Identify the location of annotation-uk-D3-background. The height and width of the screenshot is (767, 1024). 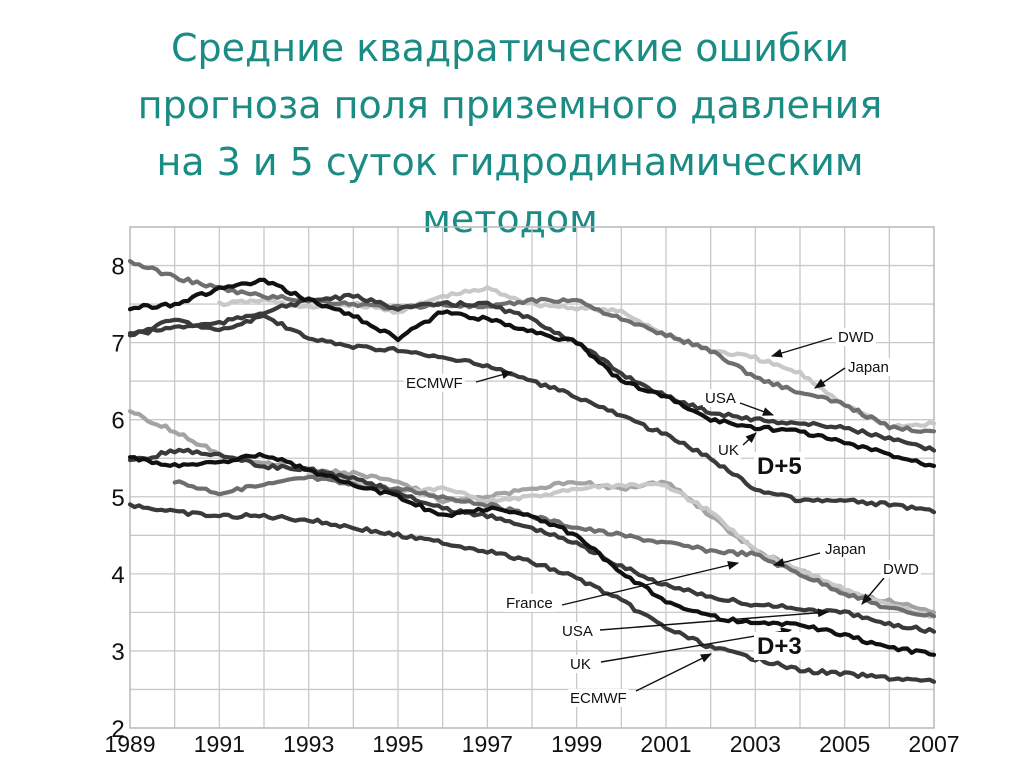
(580, 664).